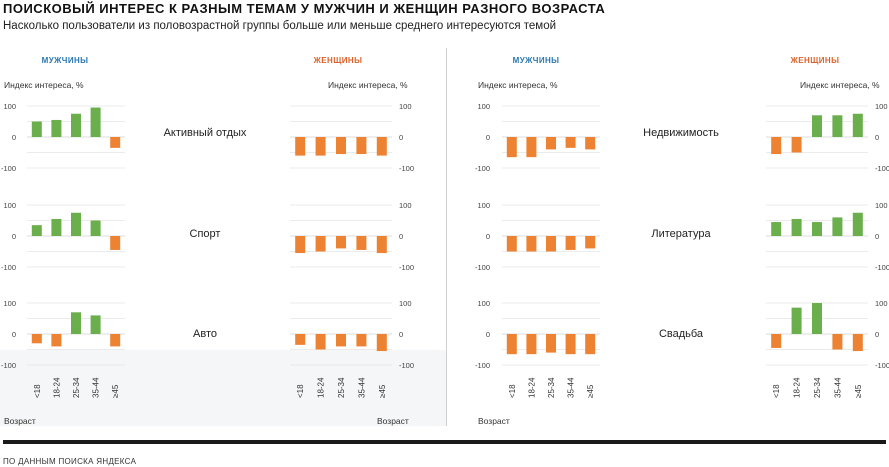 This screenshot has height=467, width=889. I want to click on y-tick-p0-women-0: 100, so click(405, 106).